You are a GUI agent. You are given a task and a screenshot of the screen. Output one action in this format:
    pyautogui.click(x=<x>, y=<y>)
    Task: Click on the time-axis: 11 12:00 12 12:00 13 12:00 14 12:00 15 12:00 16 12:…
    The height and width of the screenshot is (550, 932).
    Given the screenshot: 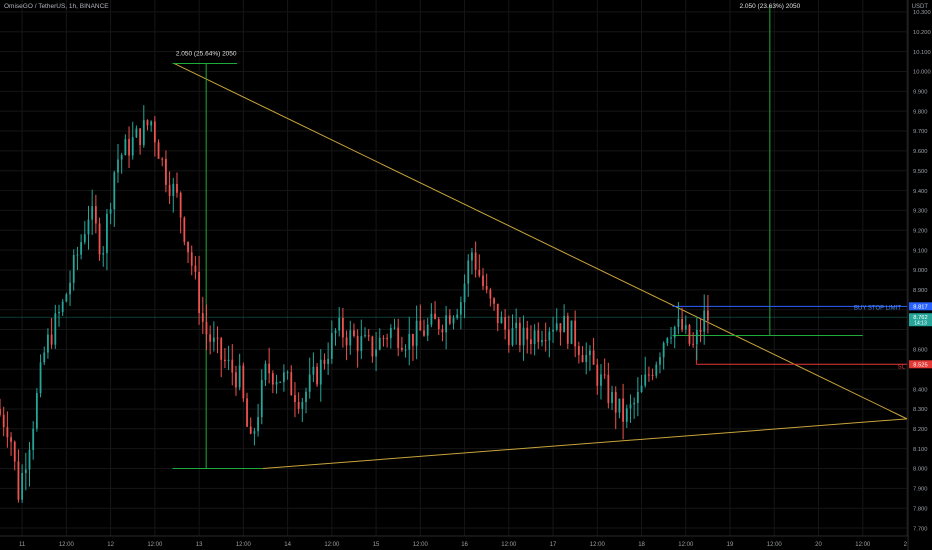 What is the action you would take?
    pyautogui.click(x=454, y=541)
    